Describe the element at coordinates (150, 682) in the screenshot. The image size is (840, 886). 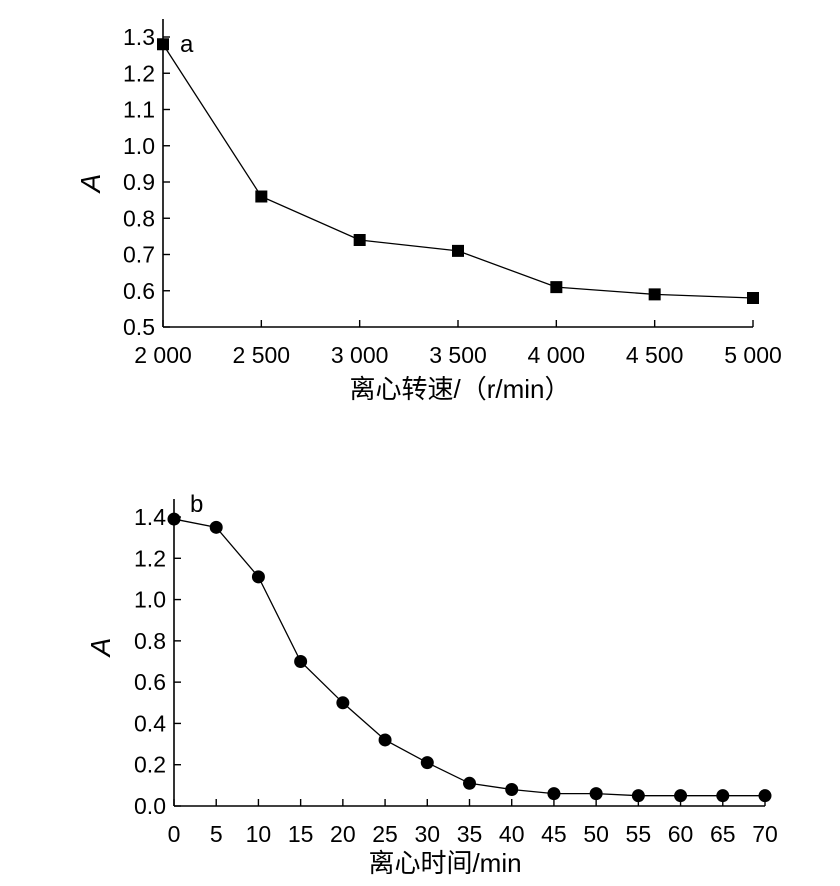
I see `panel-b-y-tick-label: 0.6` at that location.